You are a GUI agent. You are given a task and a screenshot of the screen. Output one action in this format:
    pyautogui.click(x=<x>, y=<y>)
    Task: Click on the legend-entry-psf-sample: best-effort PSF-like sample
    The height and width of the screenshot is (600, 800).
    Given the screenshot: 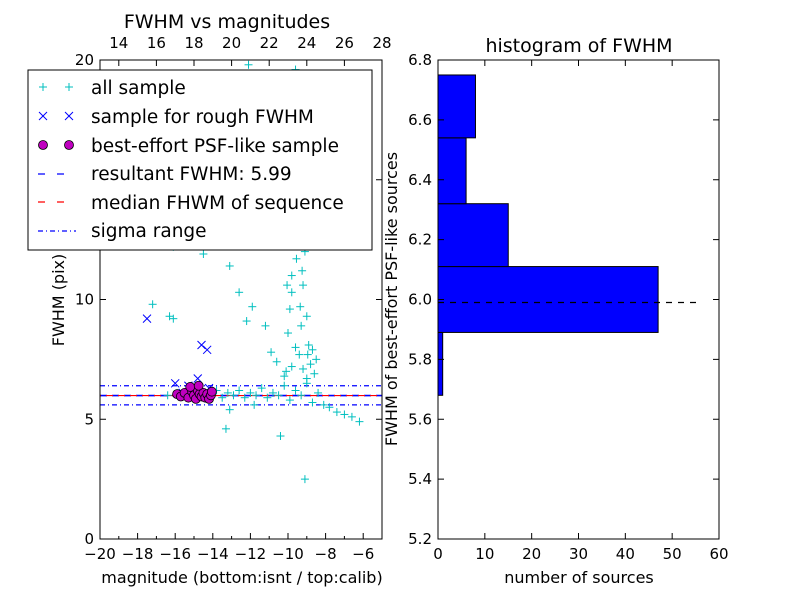 What is the action you would take?
    pyautogui.click(x=188, y=146)
    